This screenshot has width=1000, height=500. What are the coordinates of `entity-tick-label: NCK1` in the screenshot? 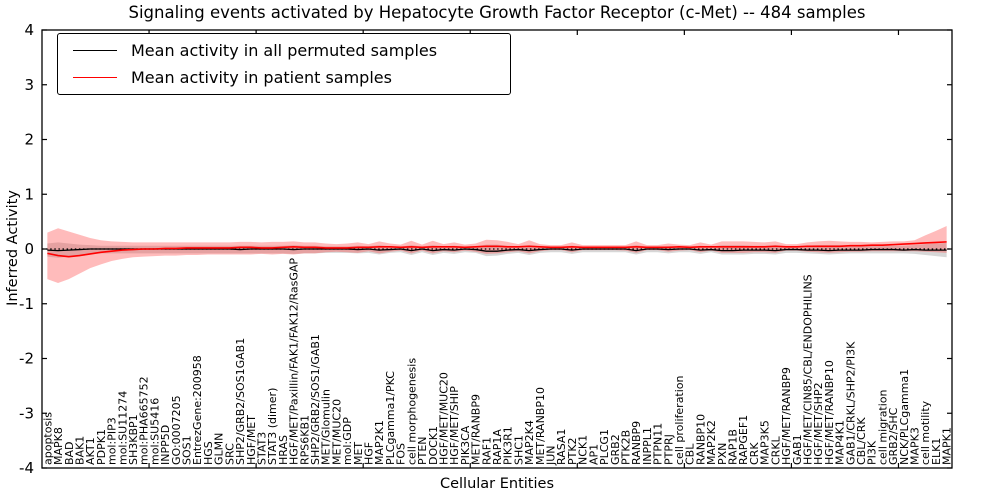 It's located at (583, 450).